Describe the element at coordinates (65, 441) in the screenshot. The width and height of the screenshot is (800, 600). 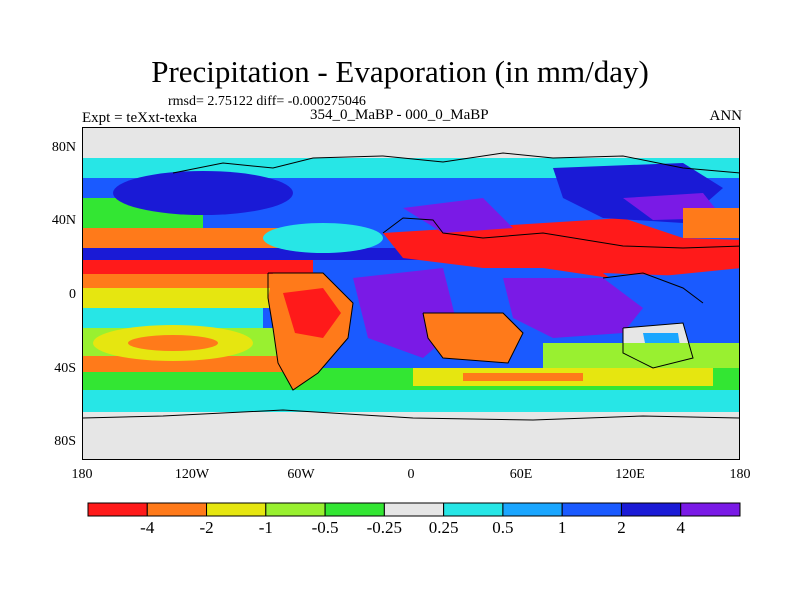
I see `y-tick-label: 80S` at that location.